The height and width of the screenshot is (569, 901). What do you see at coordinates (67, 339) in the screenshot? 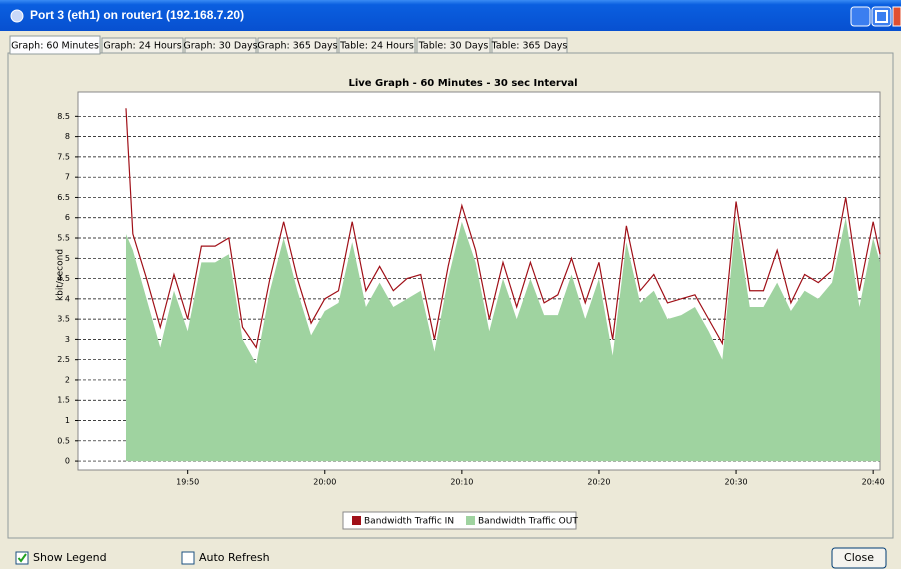
I see `y-tick-label: 3` at bounding box center [67, 339].